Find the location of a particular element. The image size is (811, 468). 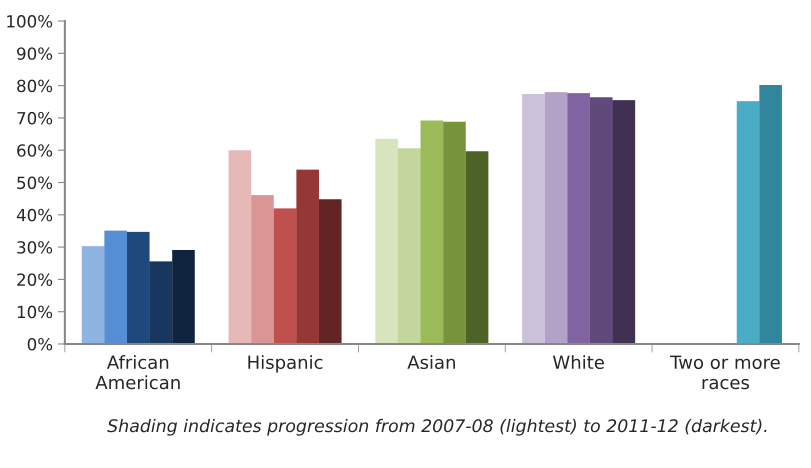

y-tick-label: 30% is located at coordinates (34, 247).